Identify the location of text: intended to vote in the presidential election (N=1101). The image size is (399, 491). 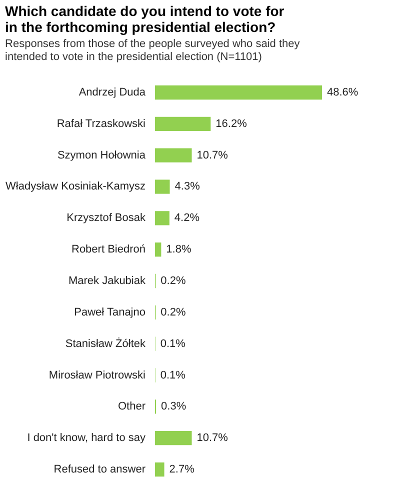
(133, 57).